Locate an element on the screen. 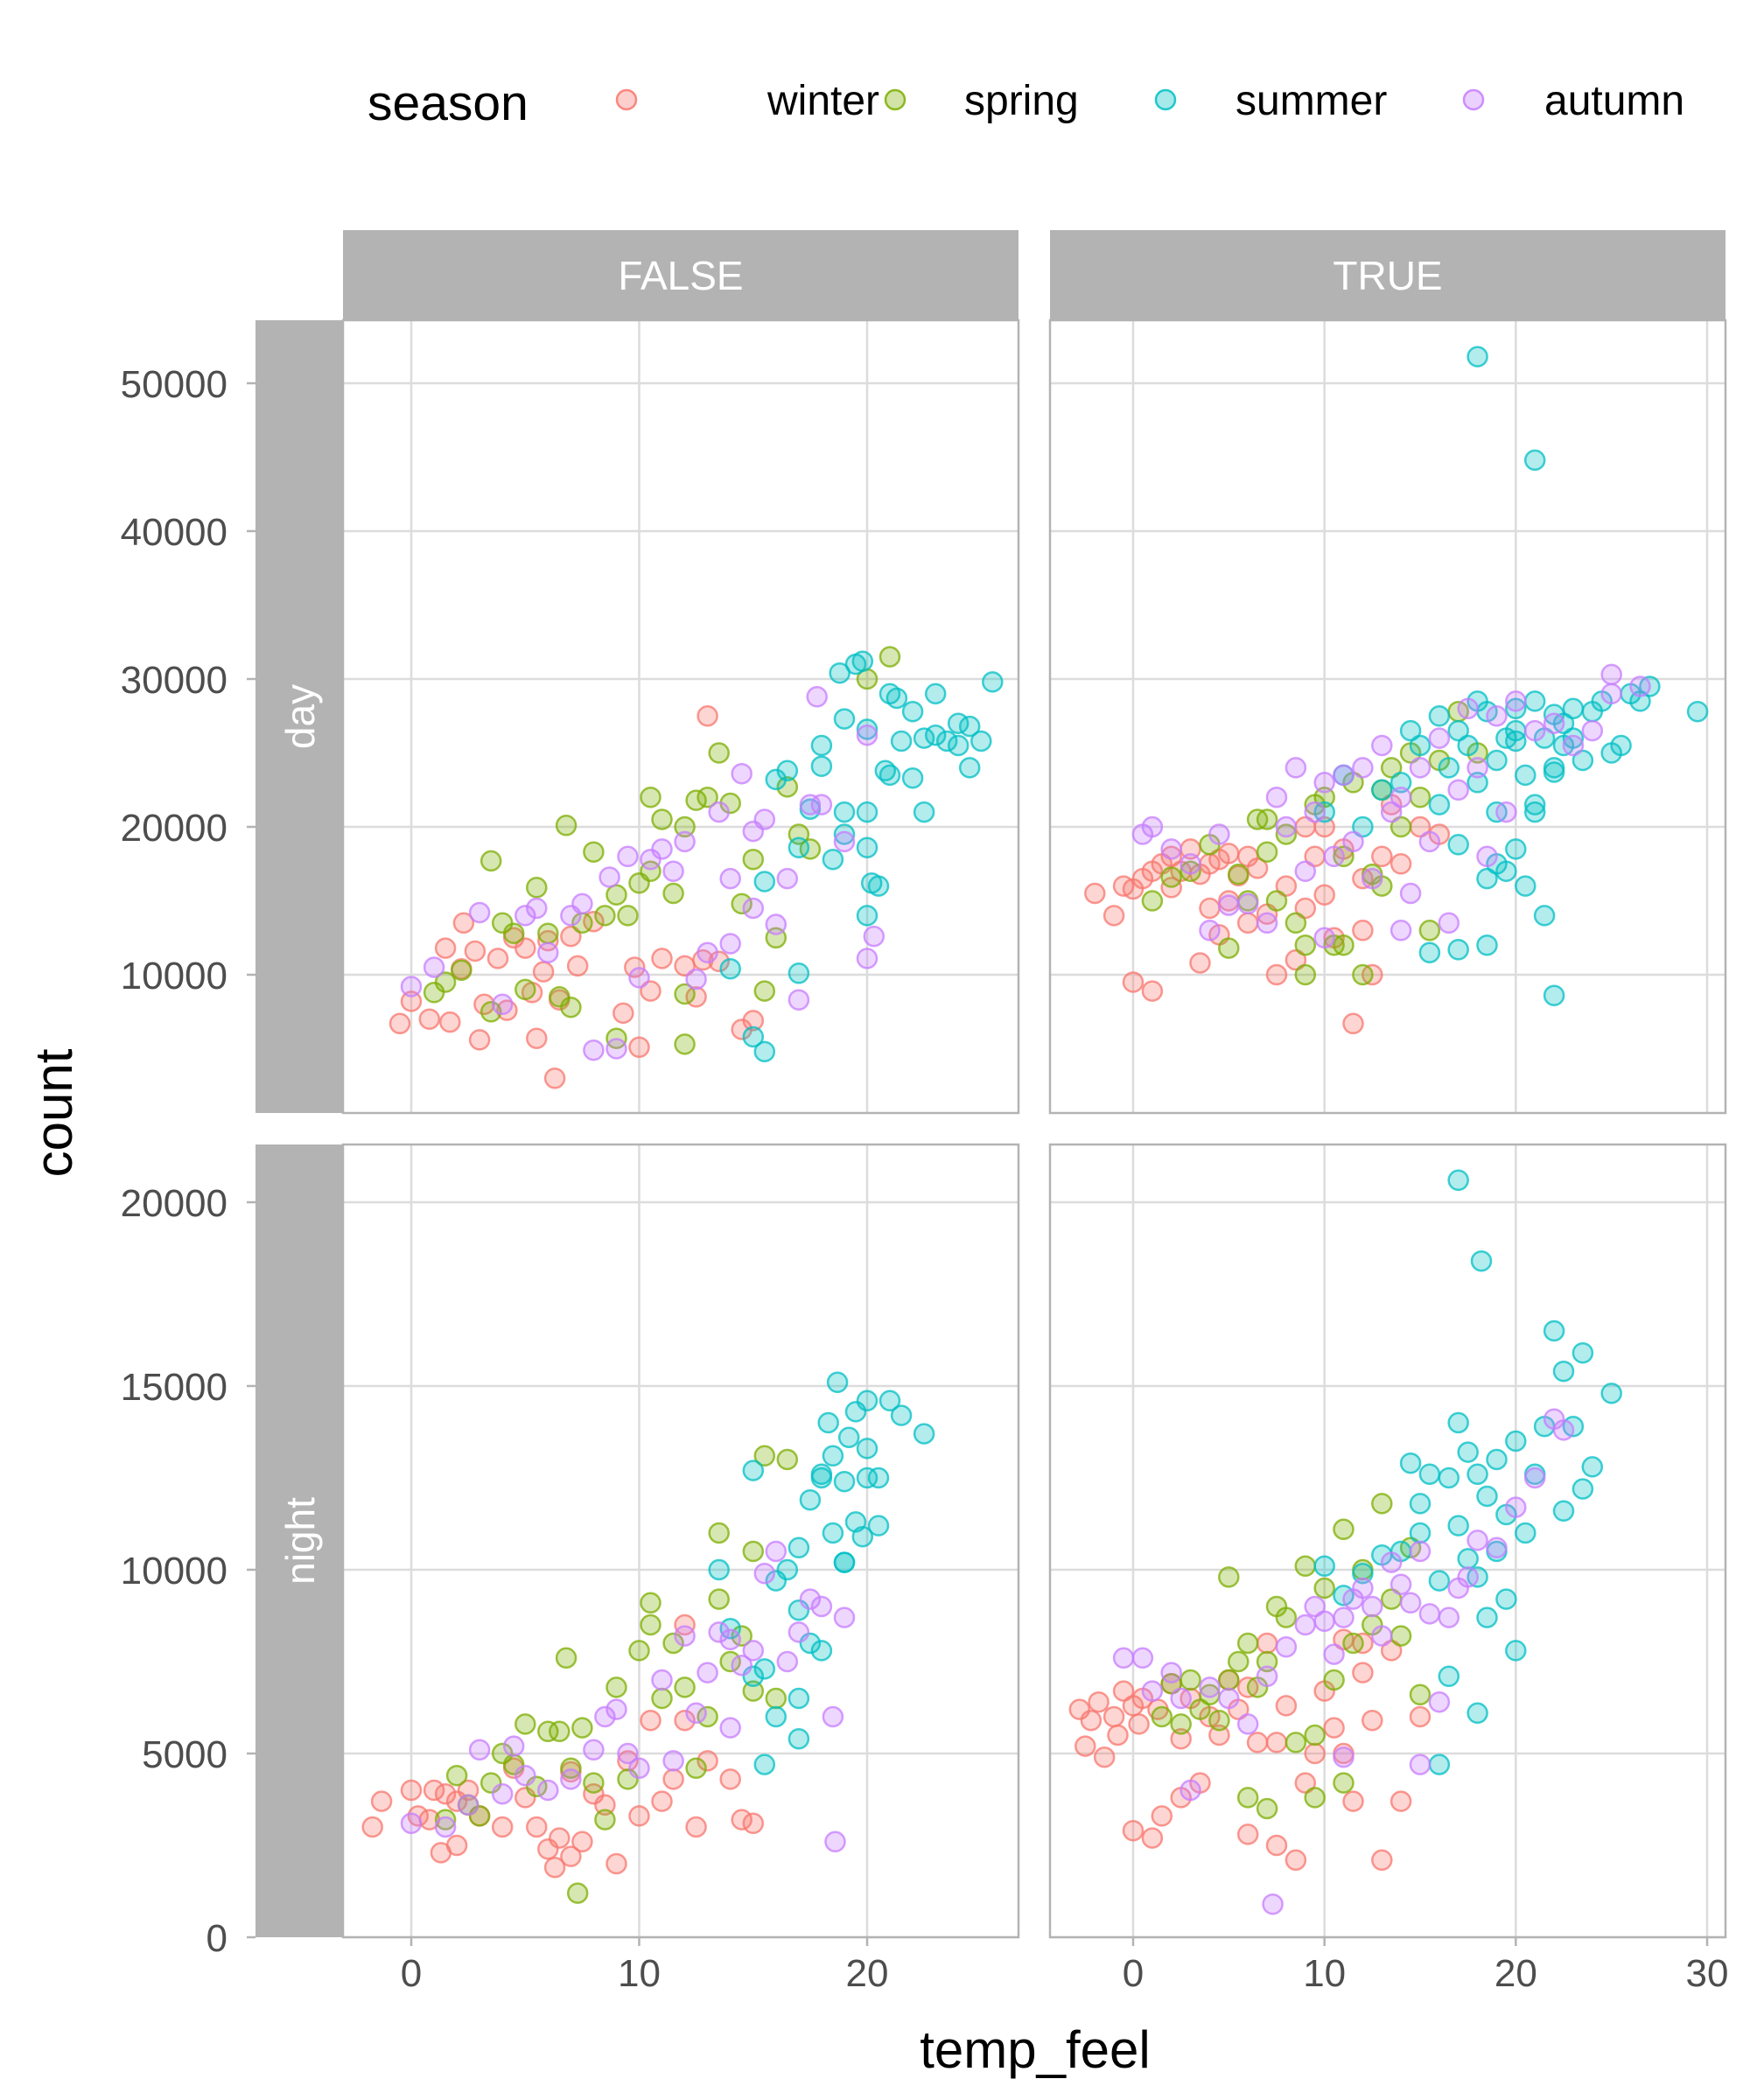  strip-row-day is located at coordinates (301, 716).